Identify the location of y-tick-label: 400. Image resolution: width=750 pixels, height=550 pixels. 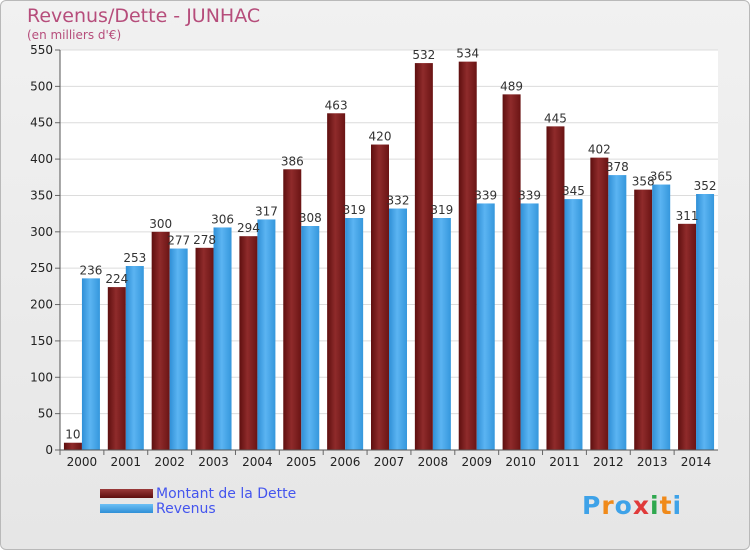
(41, 159).